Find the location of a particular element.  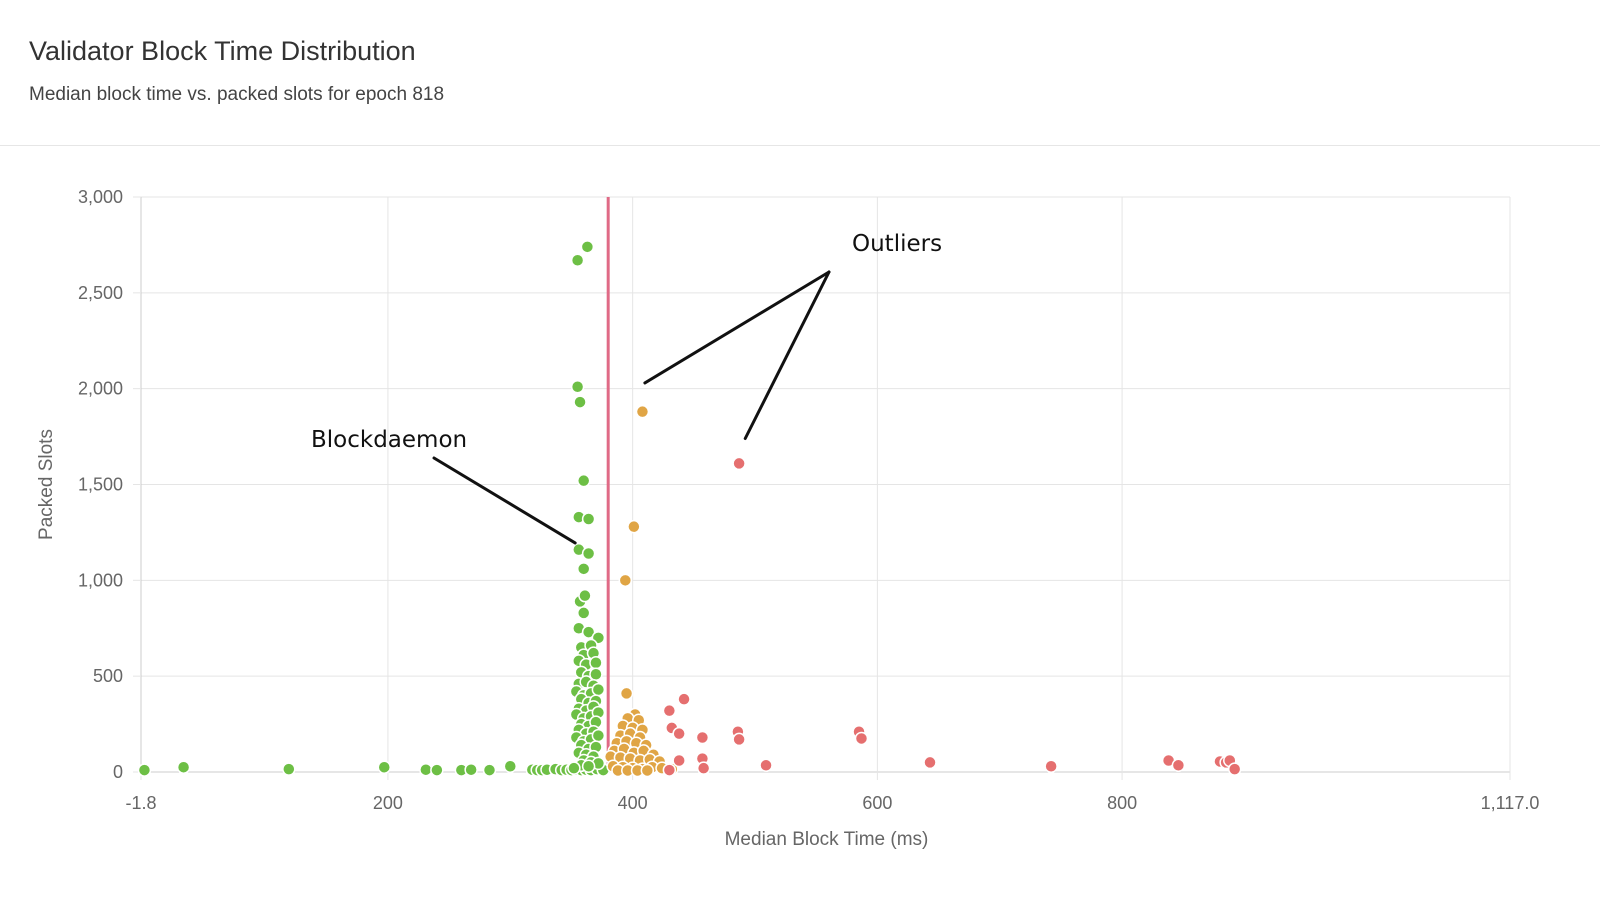

outliers-annotation-label: Outliers is located at coordinates (897, 244).